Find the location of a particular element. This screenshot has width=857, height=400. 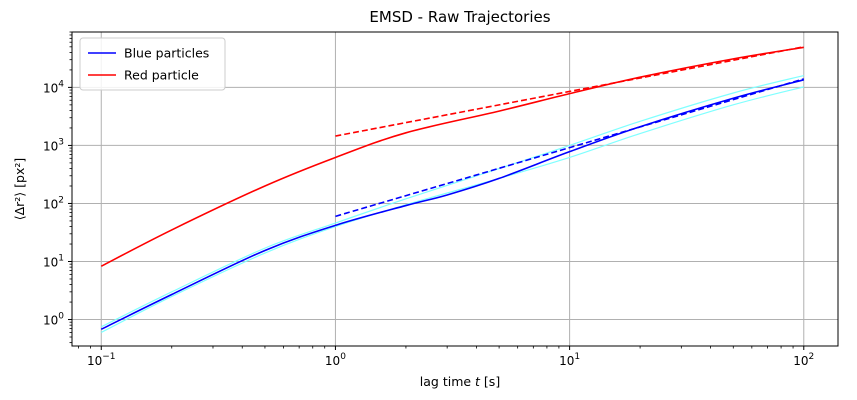

y-tick-label: 10¹ is located at coordinates (53, 261).